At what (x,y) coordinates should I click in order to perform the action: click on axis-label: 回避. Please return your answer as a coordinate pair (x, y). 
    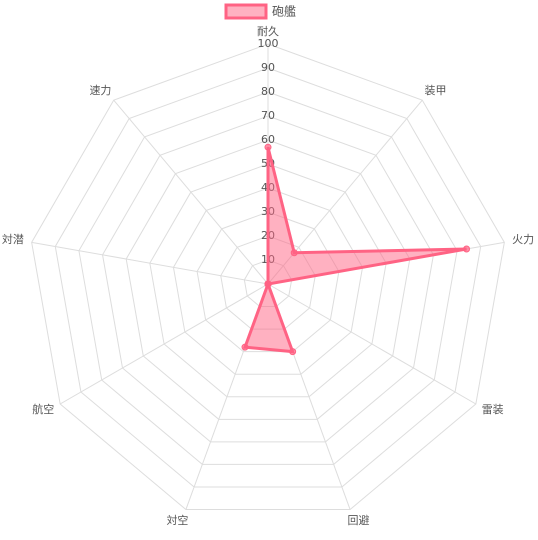
    Looking at the image, I should click on (359, 520).